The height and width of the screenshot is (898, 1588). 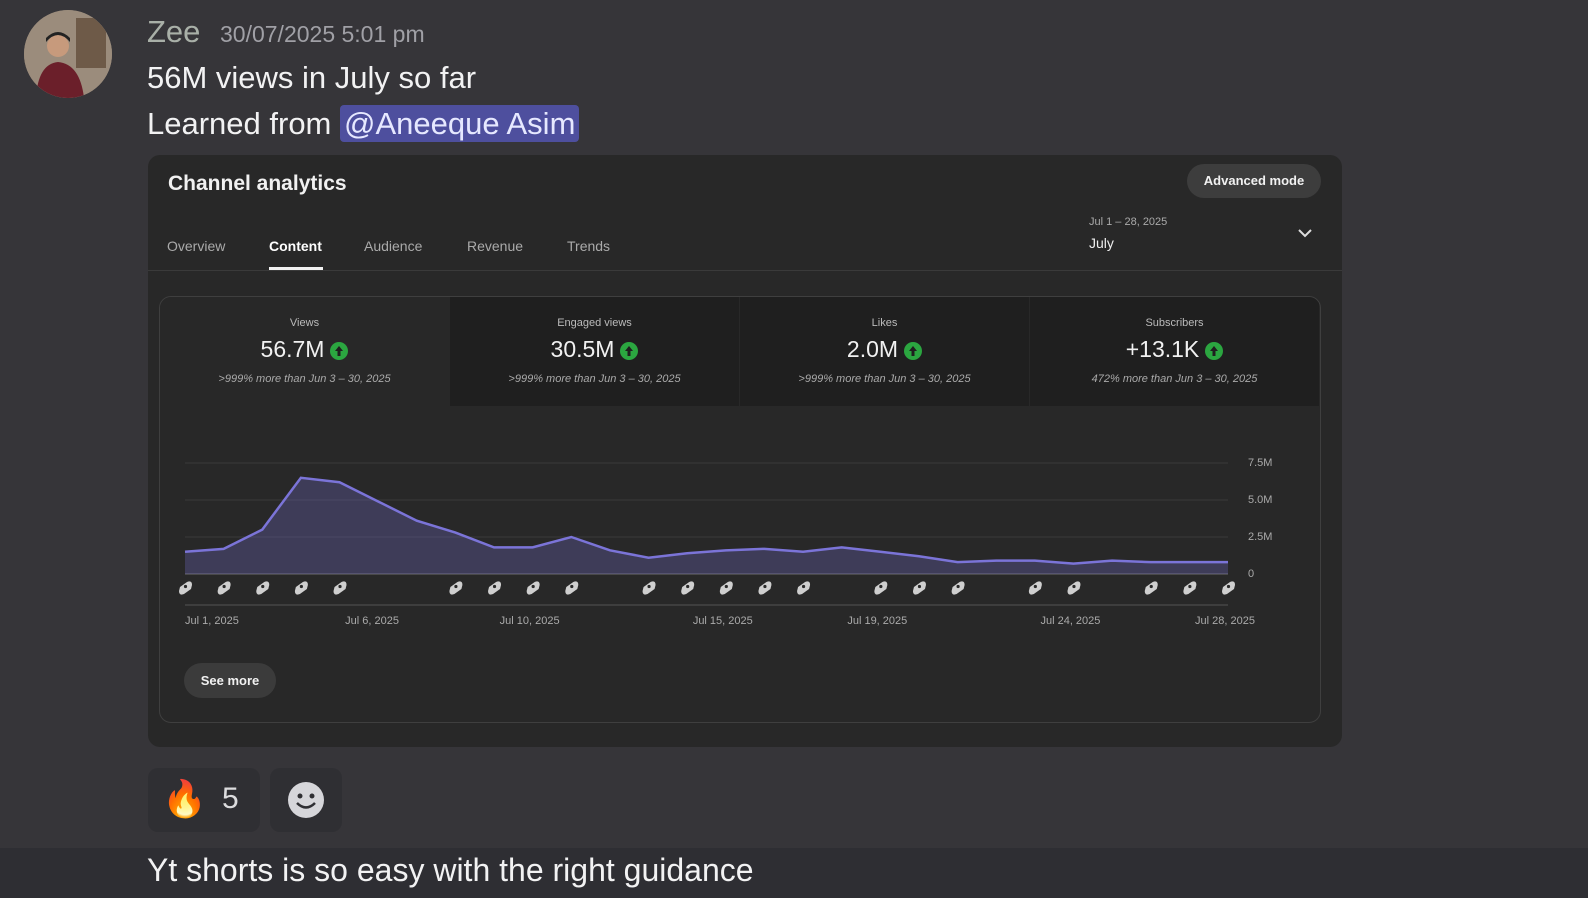 I want to click on x-tick-label: Jul 1, 2025, so click(x=212, y=621).